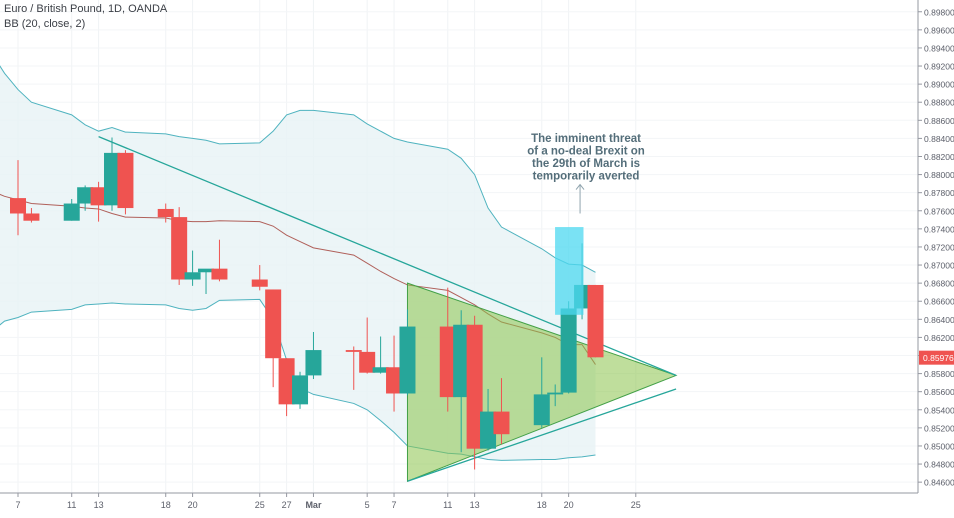 The height and width of the screenshot is (518, 954). Describe the element at coordinates (939, 103) in the screenshot. I see `y-tick-label-21: 0.88800` at that location.